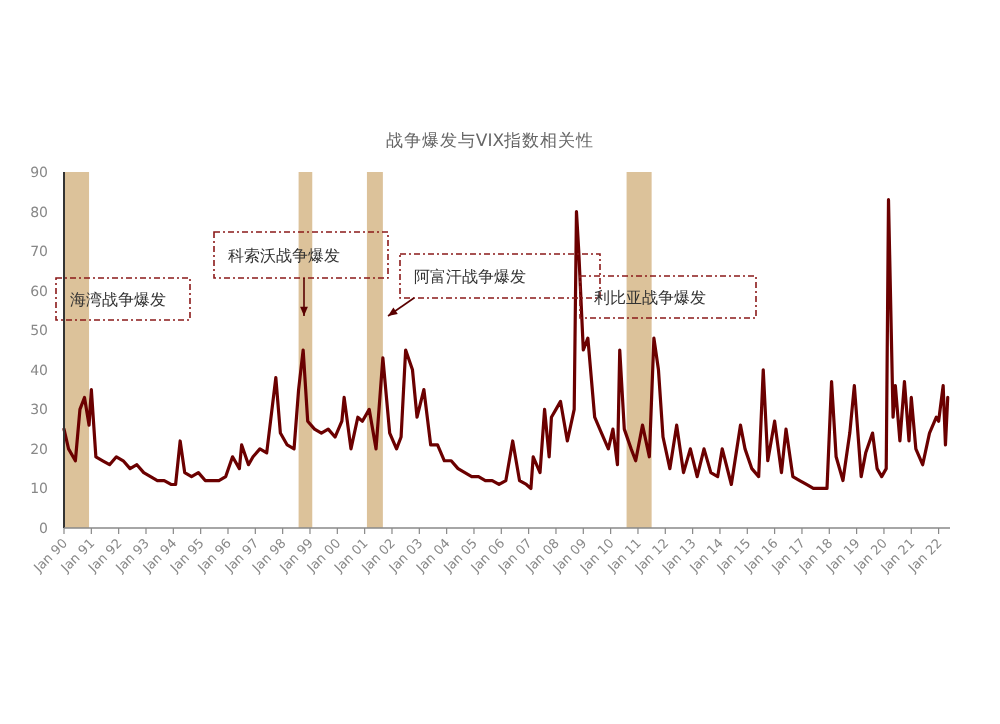 The width and height of the screenshot is (1000, 724). I want to click on band-label: 海湾战争爆发, so click(118, 300).